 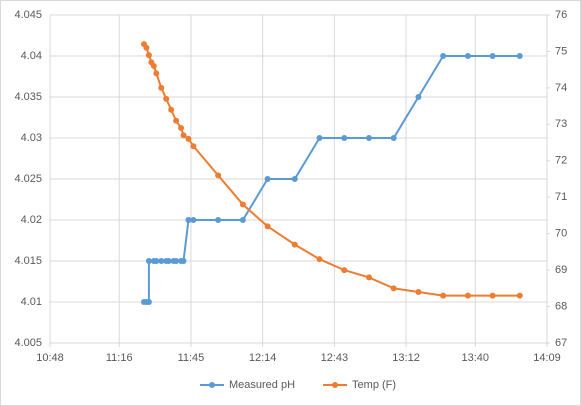 I want to click on y-tick-label: 4.01, so click(x=31, y=302).